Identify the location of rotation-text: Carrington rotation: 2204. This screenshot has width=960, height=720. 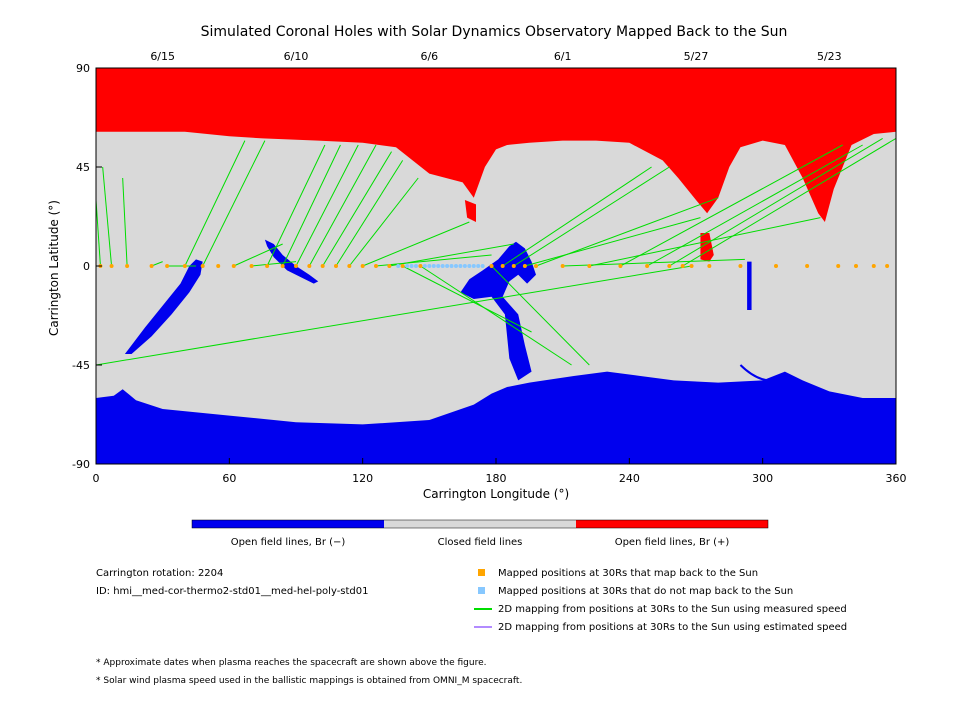
(159, 573).